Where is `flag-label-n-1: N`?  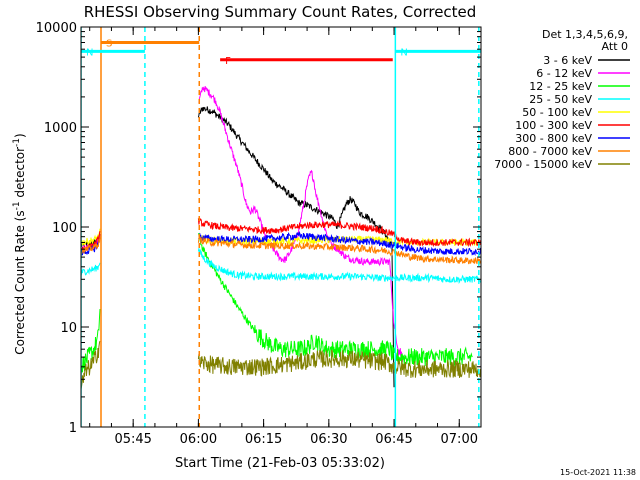 flag-label-n-1: N is located at coordinates (89, 52).